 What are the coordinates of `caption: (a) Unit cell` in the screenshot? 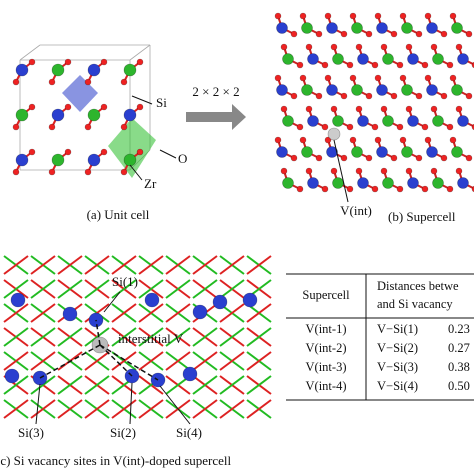 It's located at (118, 214).